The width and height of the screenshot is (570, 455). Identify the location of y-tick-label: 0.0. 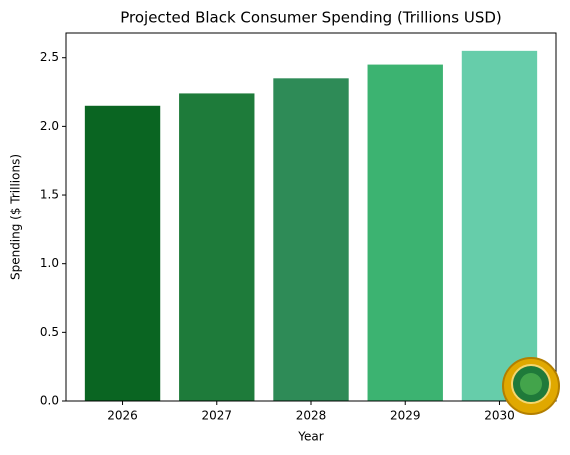
(49, 401).